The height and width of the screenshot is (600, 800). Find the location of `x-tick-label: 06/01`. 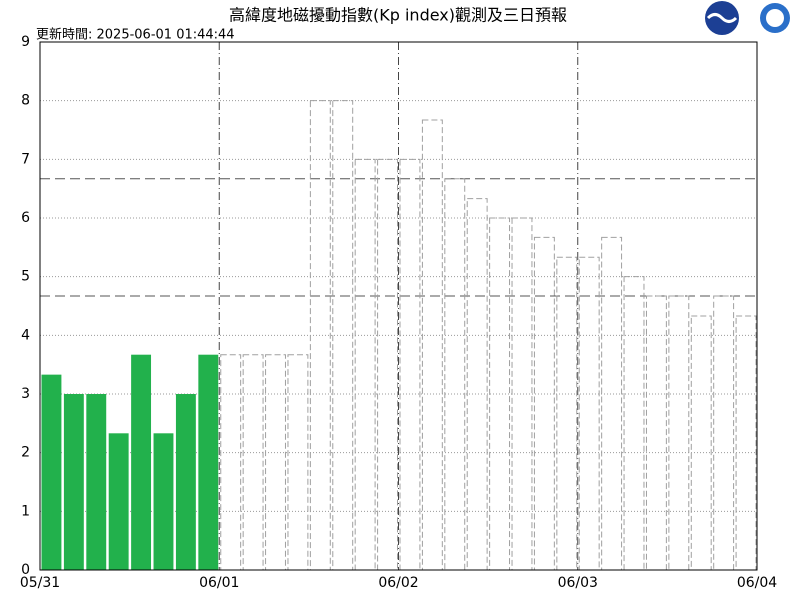

x-tick-label: 06/01 is located at coordinates (219, 583).